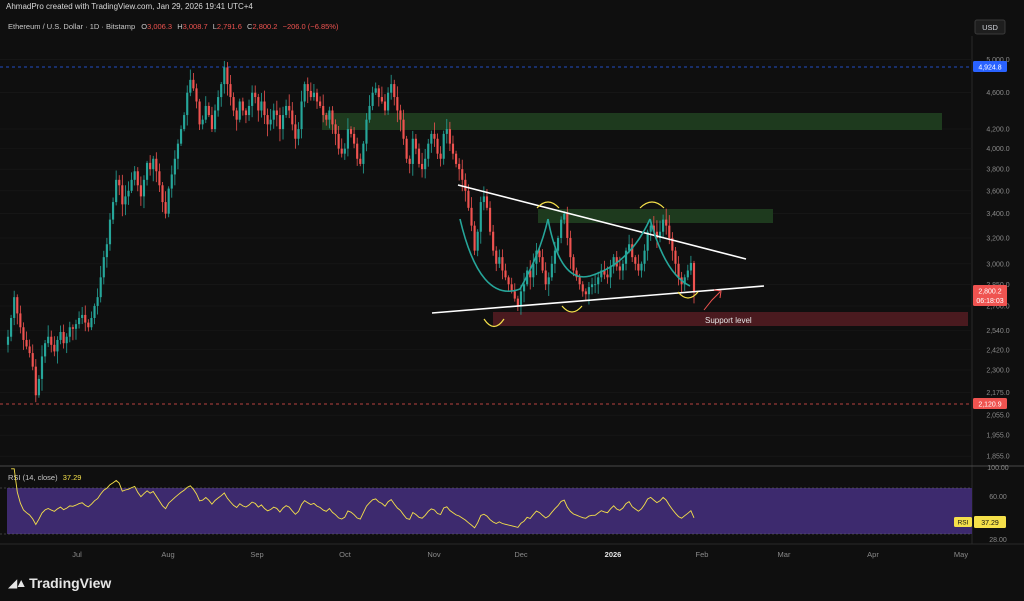 The height and width of the screenshot is (601, 1024). Describe the element at coordinates (632, 121) in the screenshot. I see `resistance-zone-upper` at that location.